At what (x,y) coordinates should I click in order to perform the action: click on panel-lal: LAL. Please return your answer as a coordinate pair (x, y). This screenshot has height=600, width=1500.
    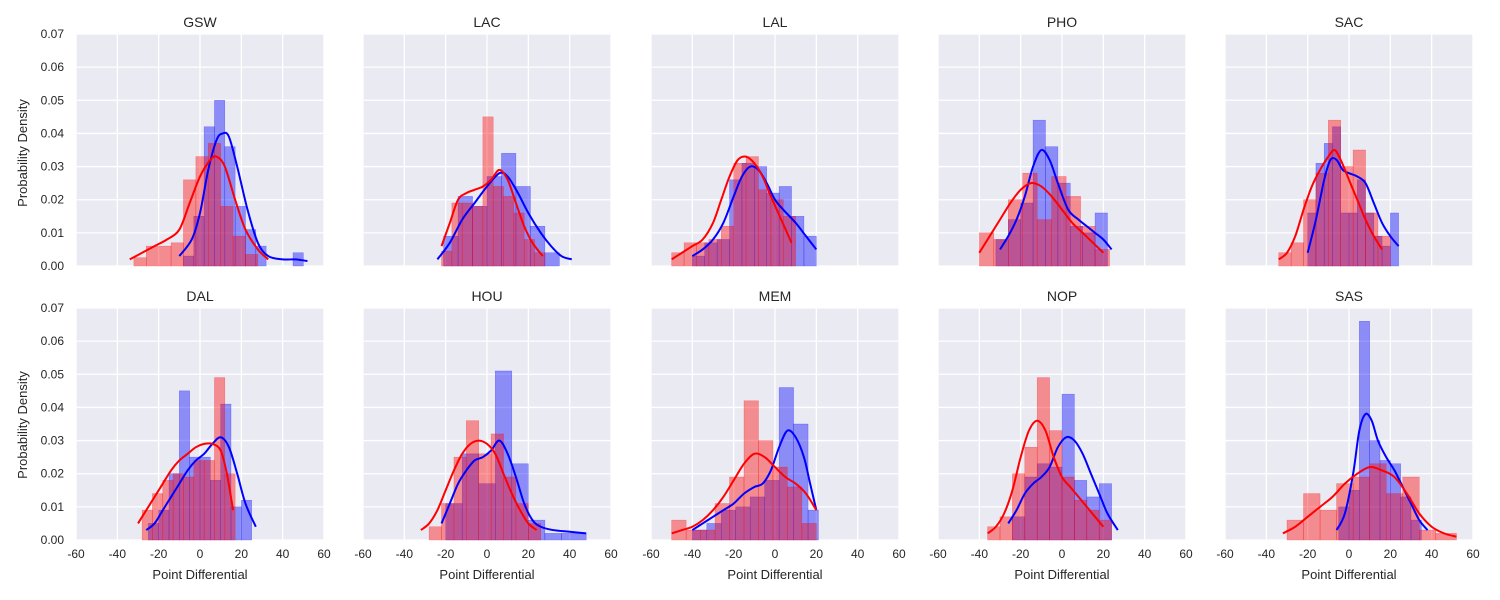
    Looking at the image, I should click on (775, 140).